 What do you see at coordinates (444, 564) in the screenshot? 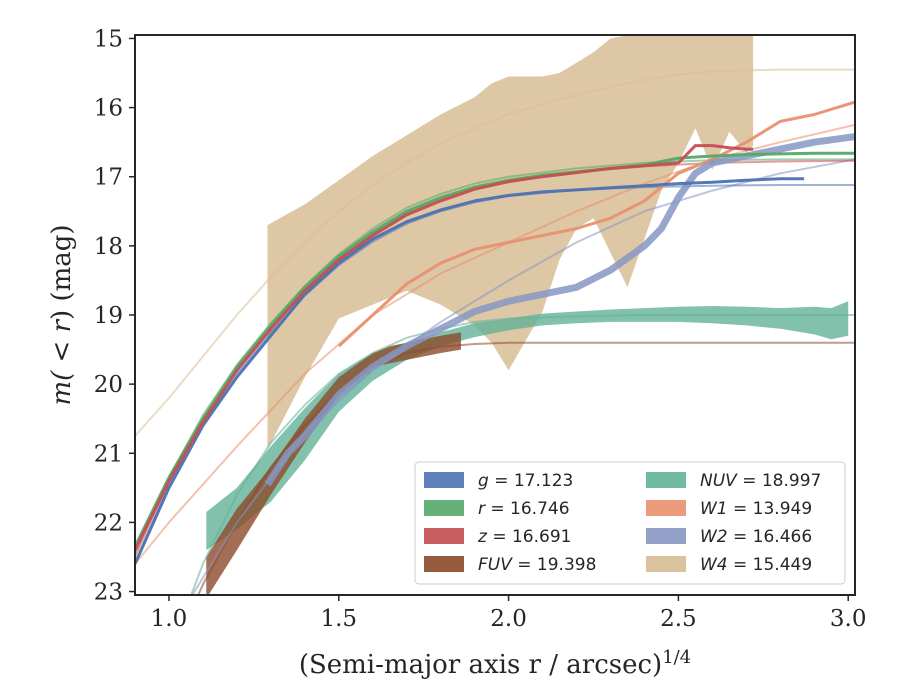
I see `legend-swatch-fuv` at bounding box center [444, 564].